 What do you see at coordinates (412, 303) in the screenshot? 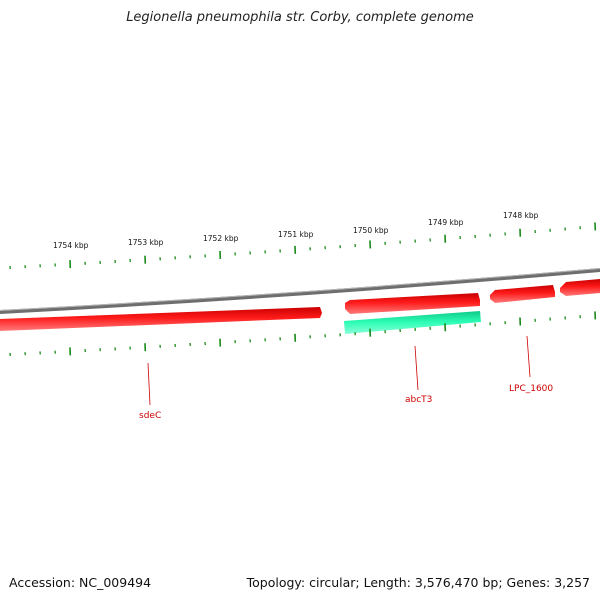
I see `gene-forward-middle` at bounding box center [412, 303].